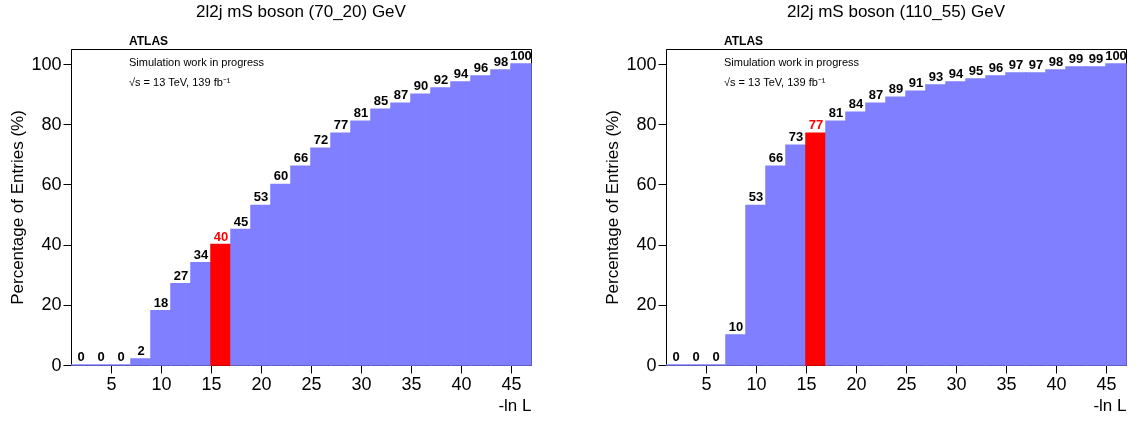  I want to click on data-label: 27, so click(181, 275).